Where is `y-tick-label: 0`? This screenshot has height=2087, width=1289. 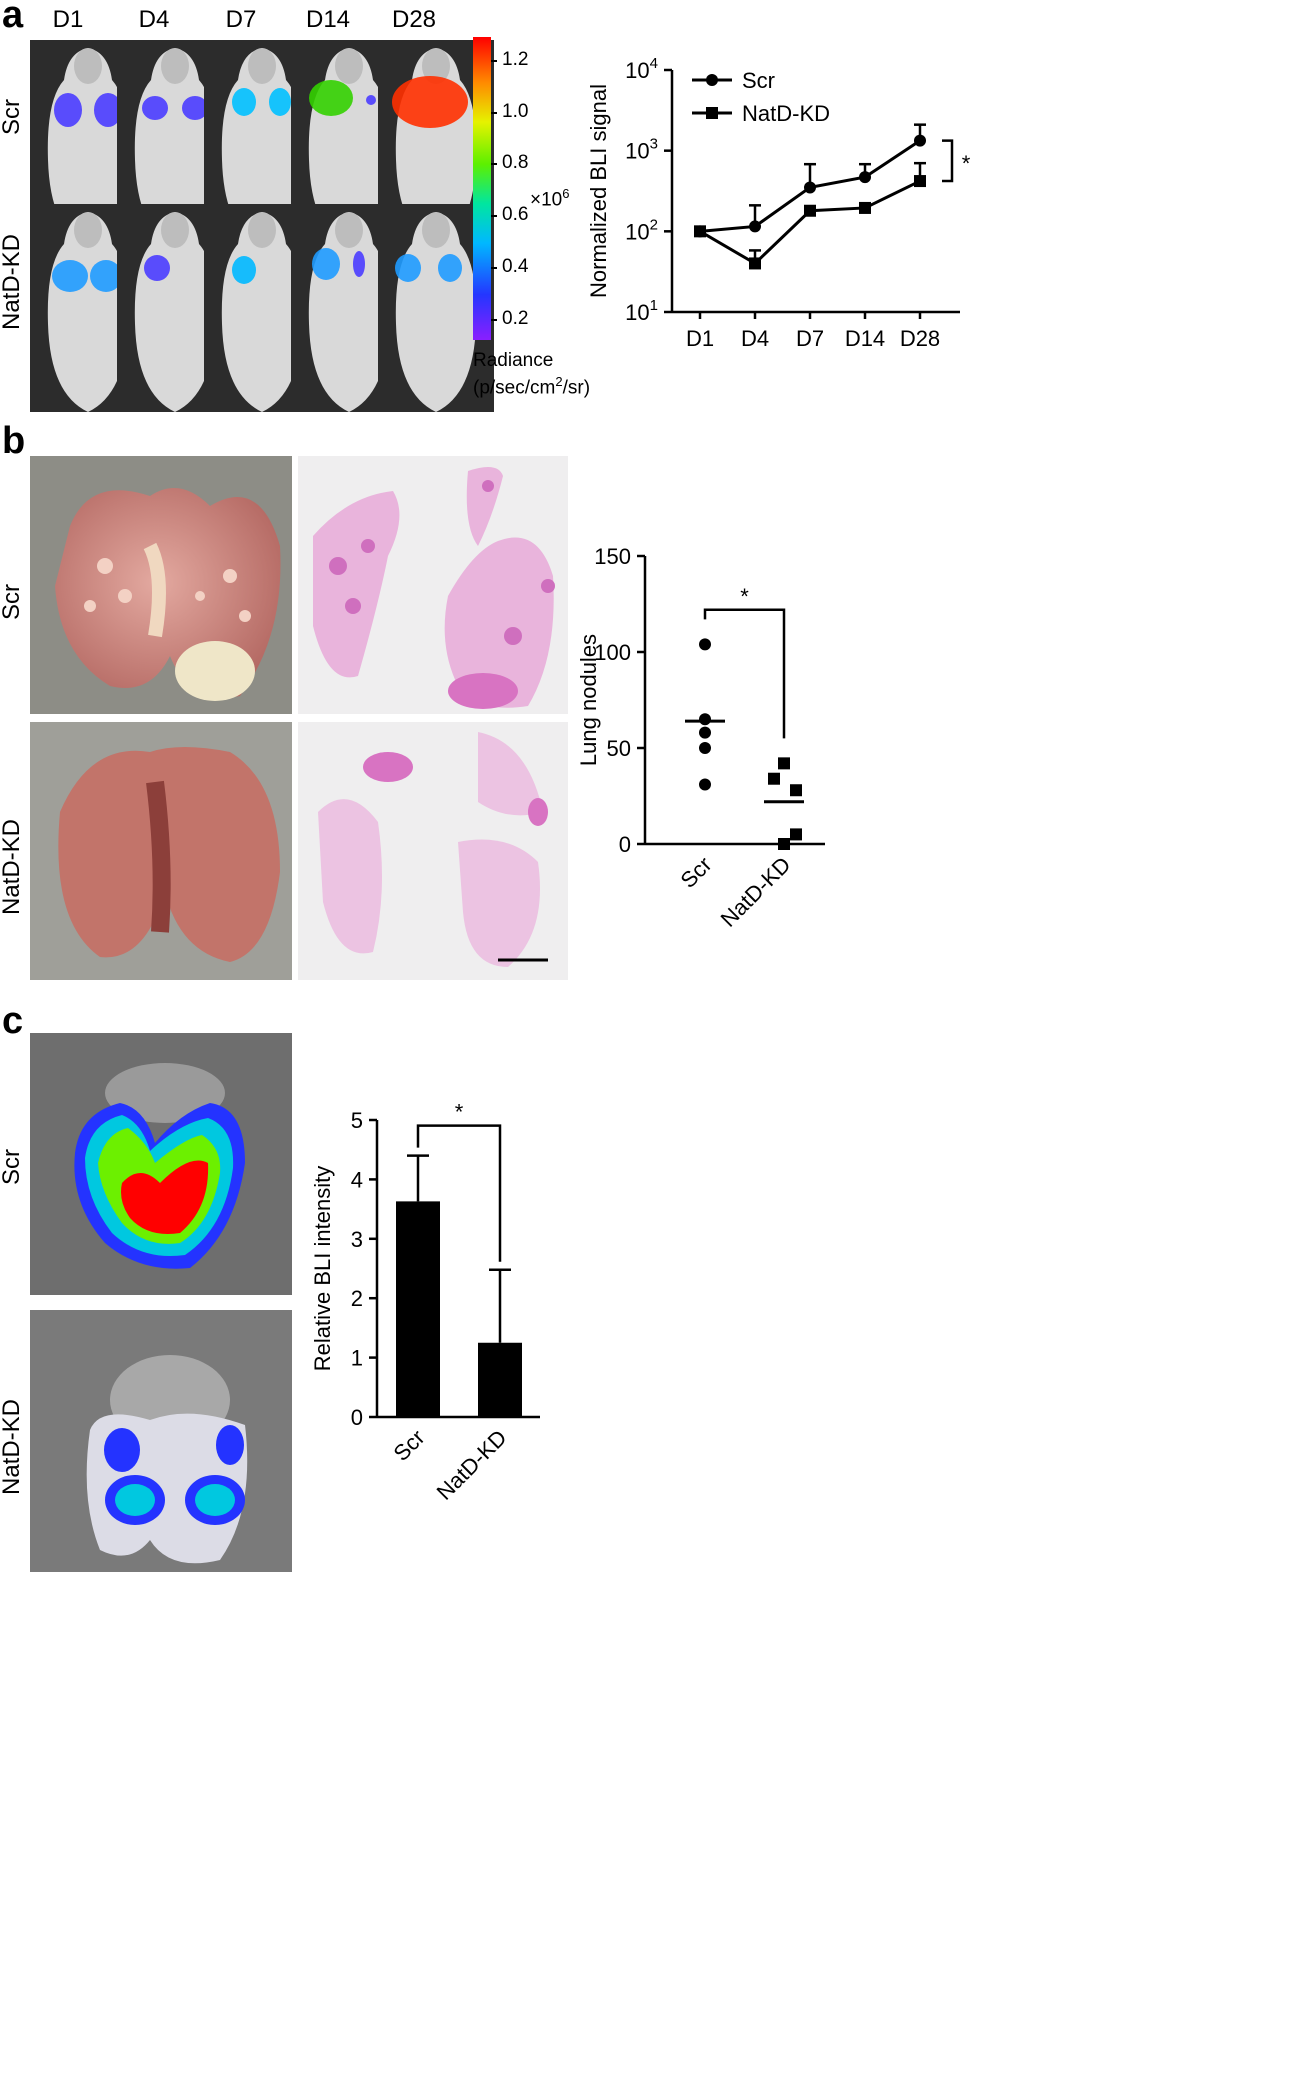 y-tick-label: 0 is located at coordinates (625, 844).